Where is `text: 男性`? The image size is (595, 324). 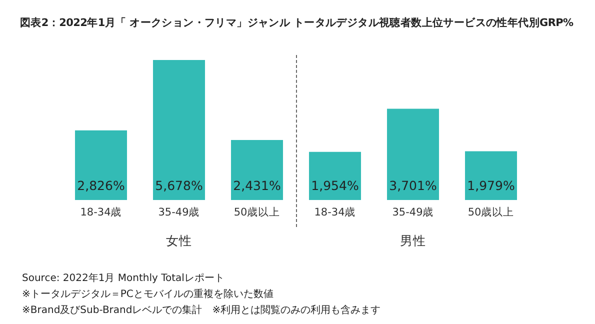 text: 男性 is located at coordinates (413, 241).